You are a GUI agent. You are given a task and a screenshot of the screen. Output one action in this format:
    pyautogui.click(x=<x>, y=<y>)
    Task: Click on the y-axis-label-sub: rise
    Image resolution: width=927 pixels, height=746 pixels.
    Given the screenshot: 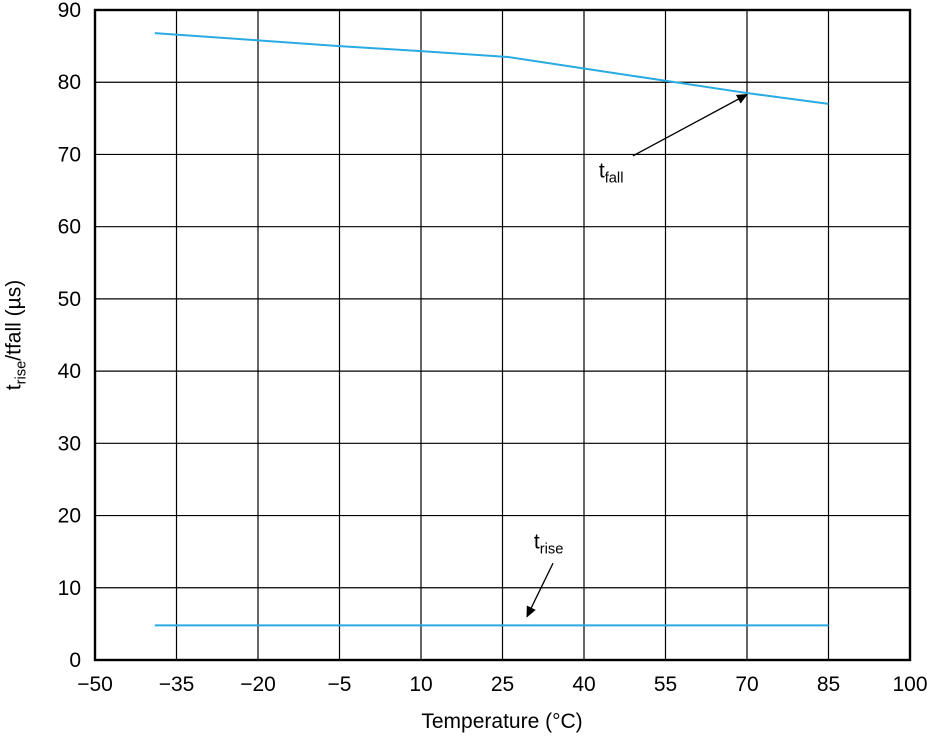 What is the action you would take?
    pyautogui.click(x=21, y=372)
    